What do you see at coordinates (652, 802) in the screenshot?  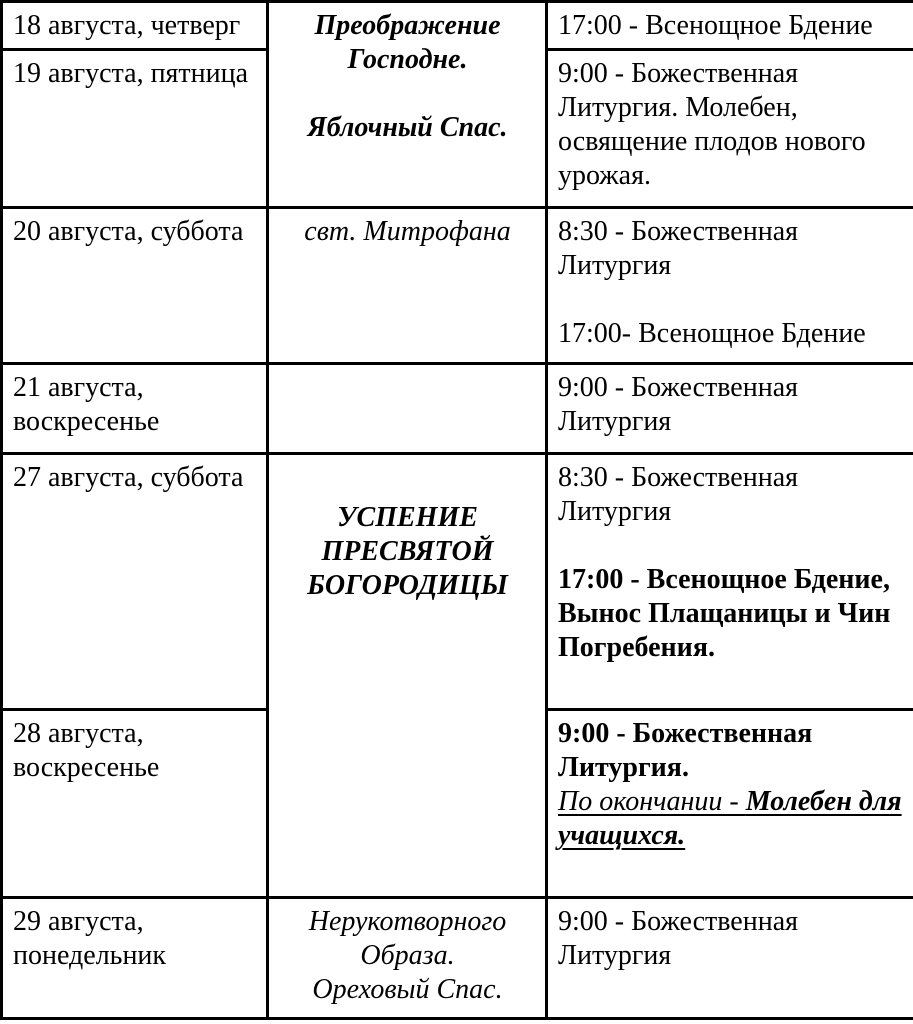 I see `service-note-lead: По окончании -` at bounding box center [652, 802].